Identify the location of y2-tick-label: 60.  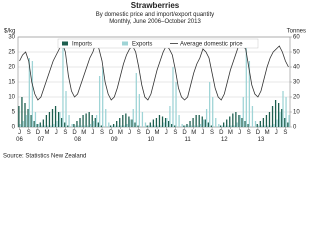
(296, 38).